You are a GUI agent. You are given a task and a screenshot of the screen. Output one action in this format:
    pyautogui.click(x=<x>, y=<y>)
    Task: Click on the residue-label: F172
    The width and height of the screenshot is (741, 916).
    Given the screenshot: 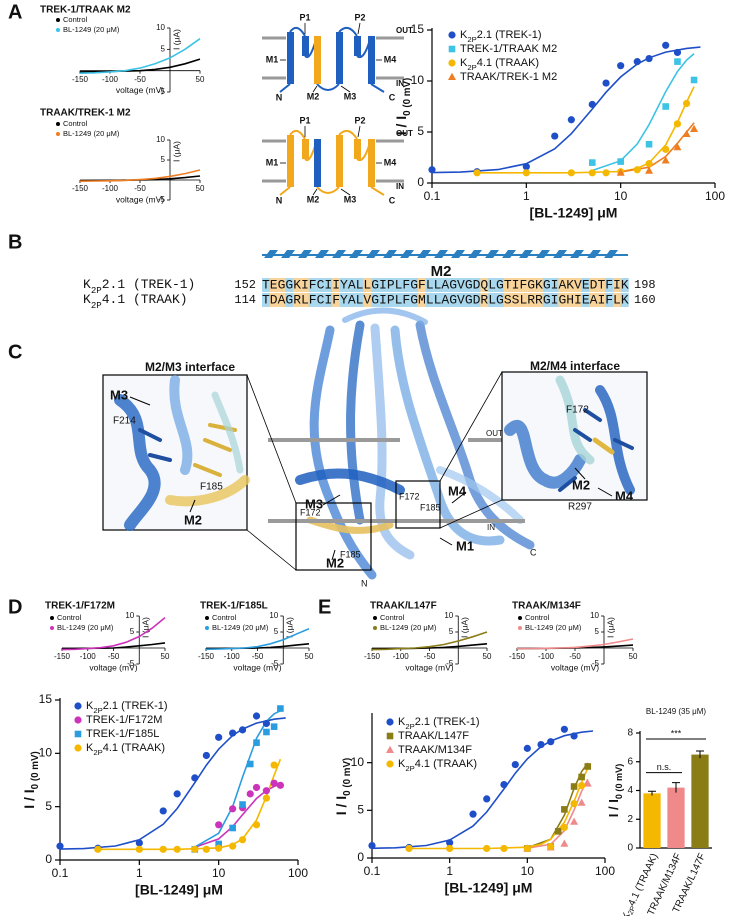 What is the action you would take?
    pyautogui.click(x=409, y=496)
    